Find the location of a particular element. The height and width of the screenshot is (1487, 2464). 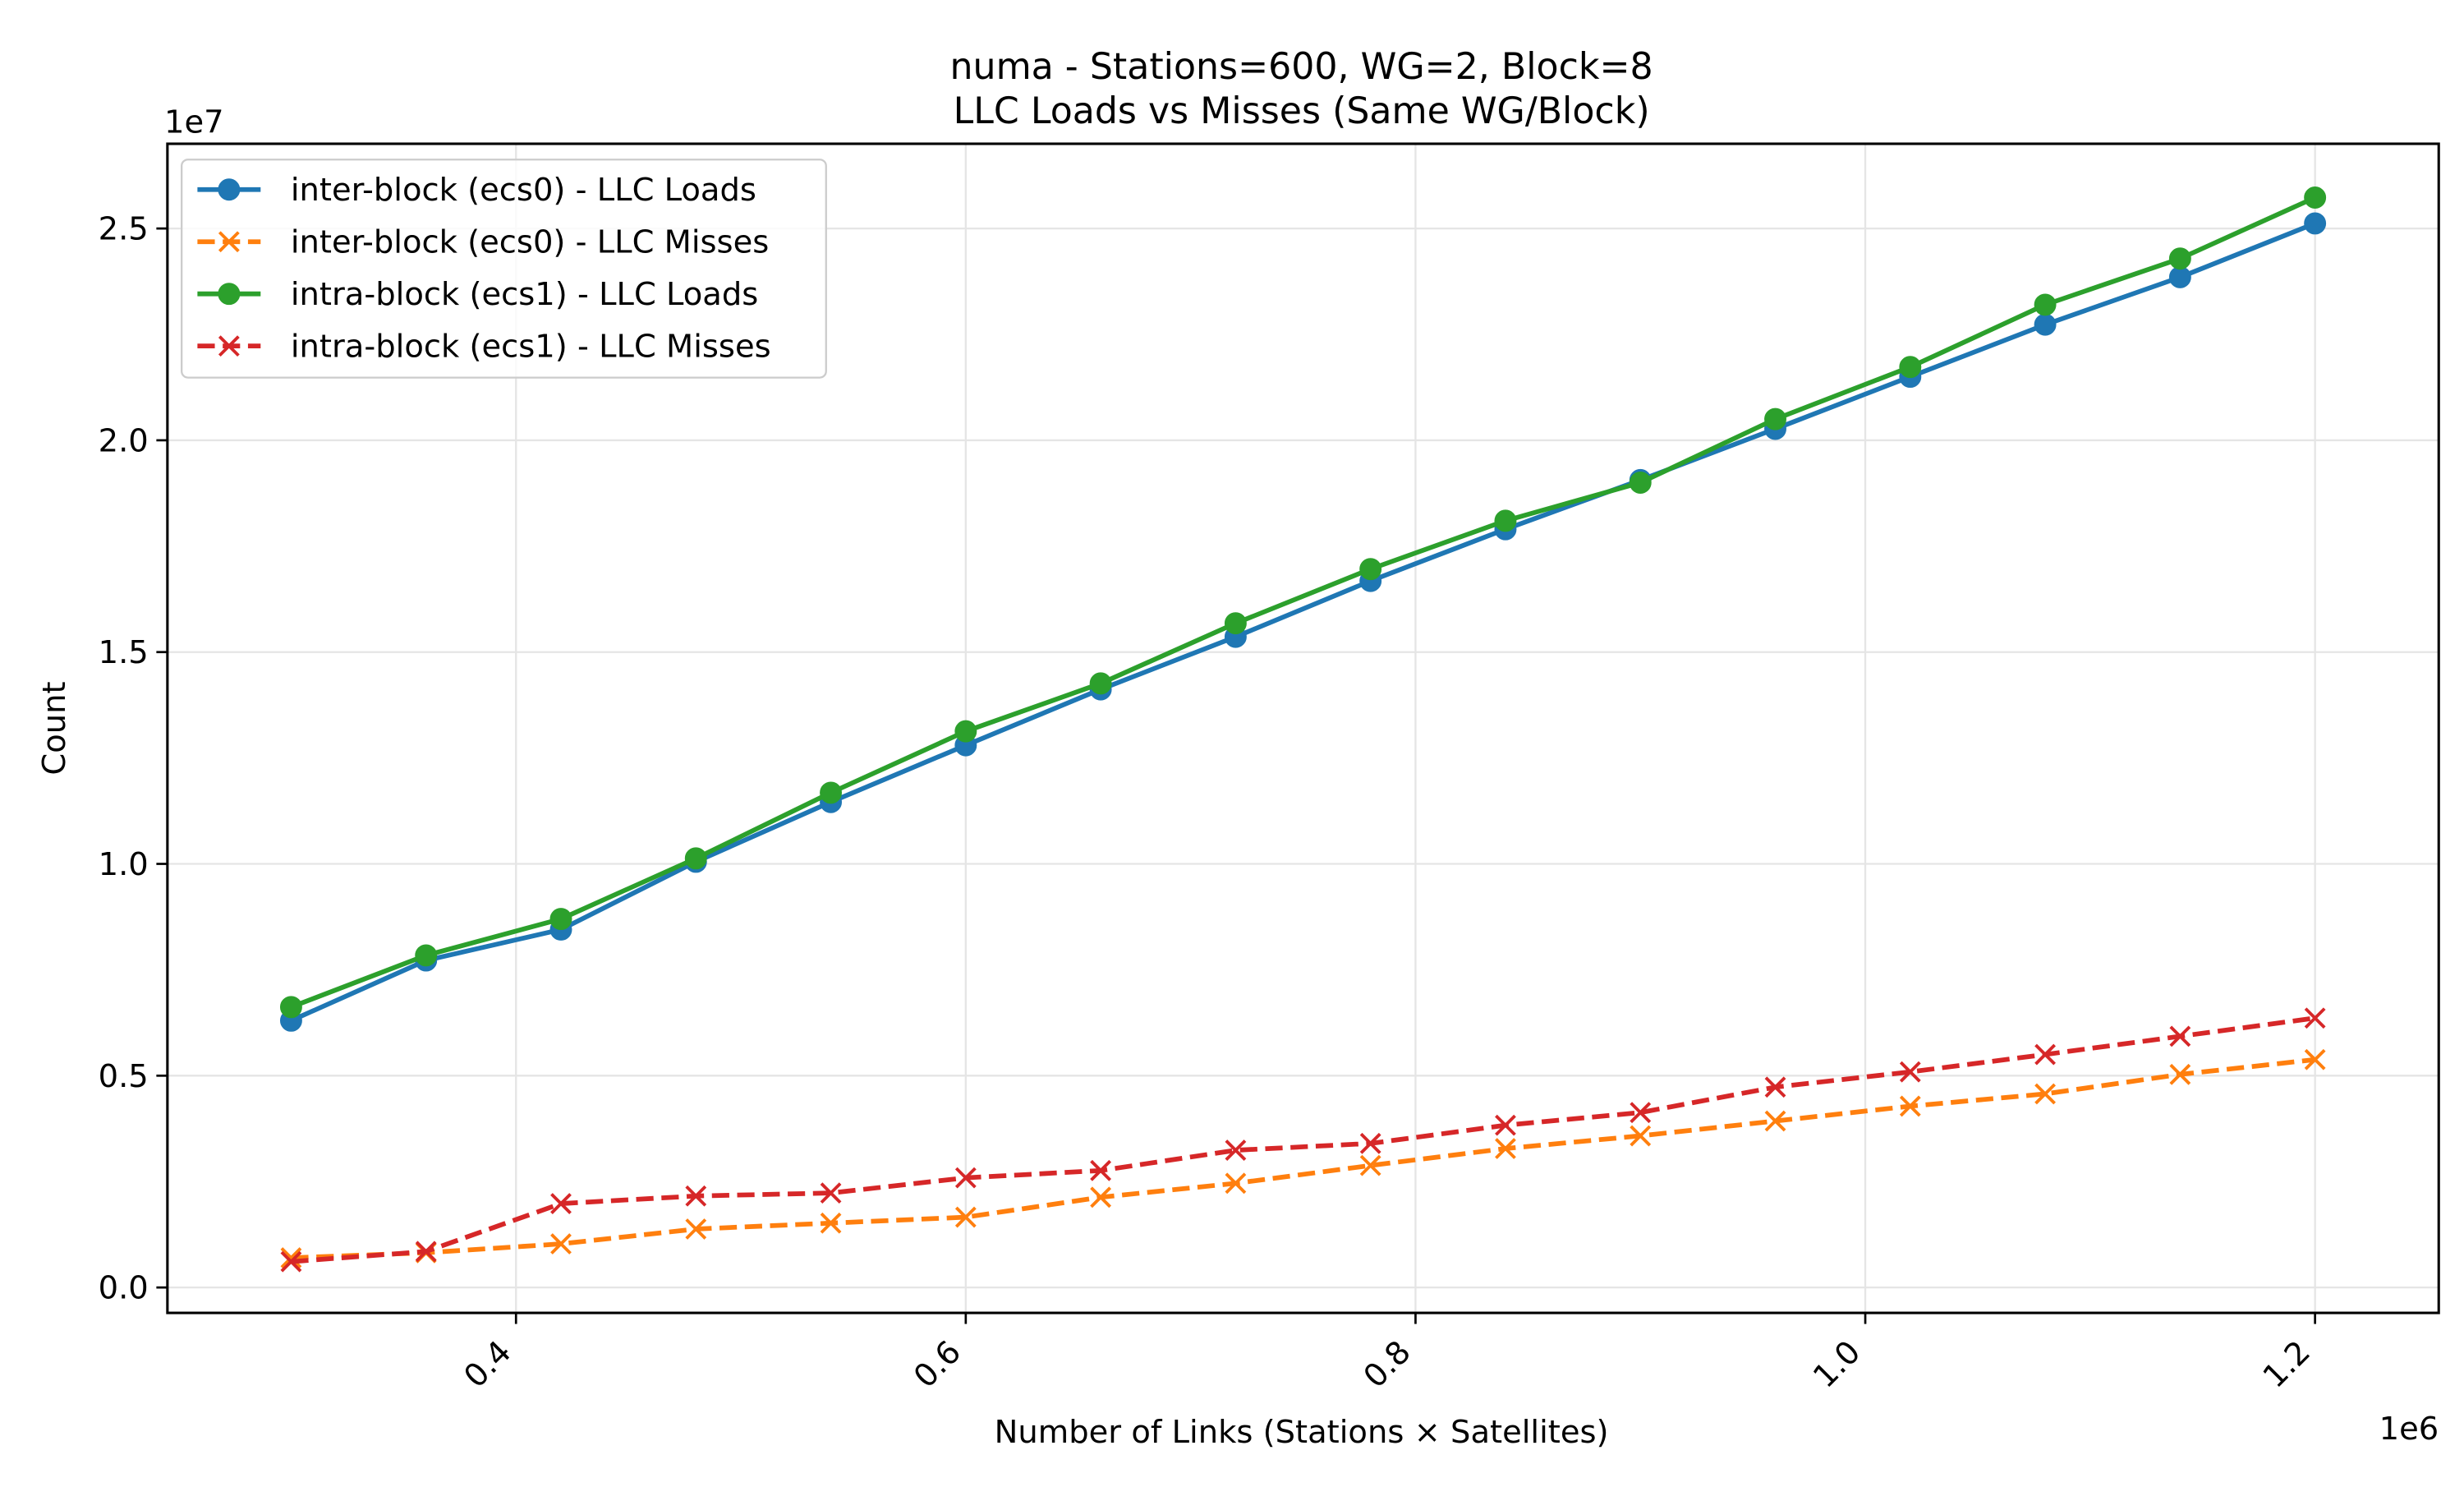

y-tick-label: 2.0 is located at coordinates (124, 440).